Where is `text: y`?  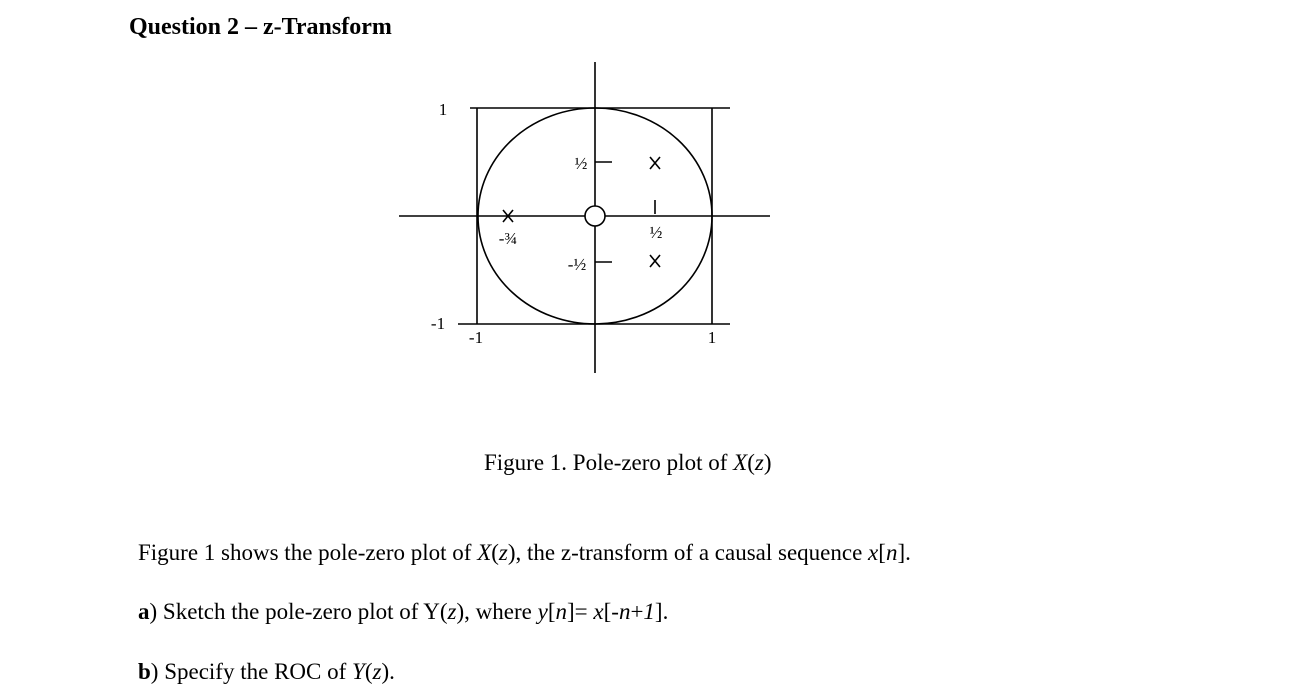 text: y is located at coordinates (542, 611).